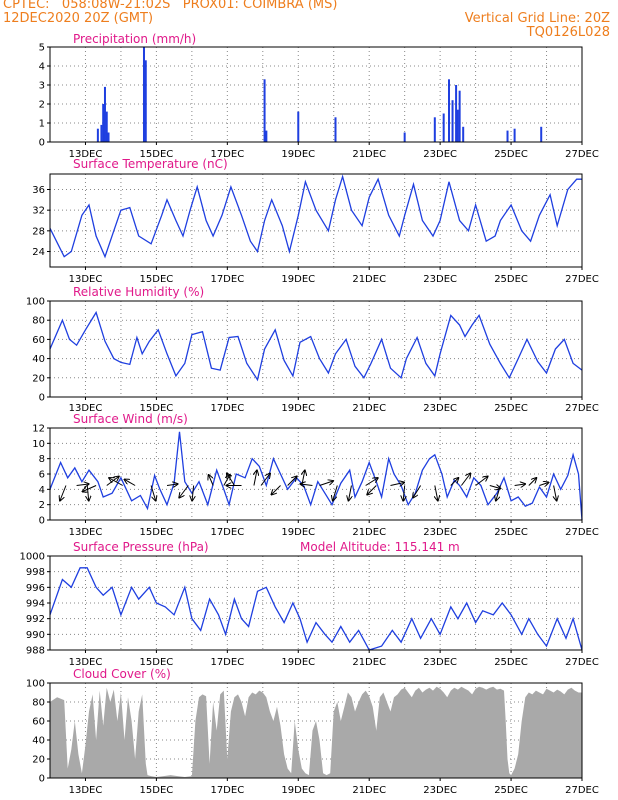  I want to click on y-tick-label: 8, so click(42, 459).